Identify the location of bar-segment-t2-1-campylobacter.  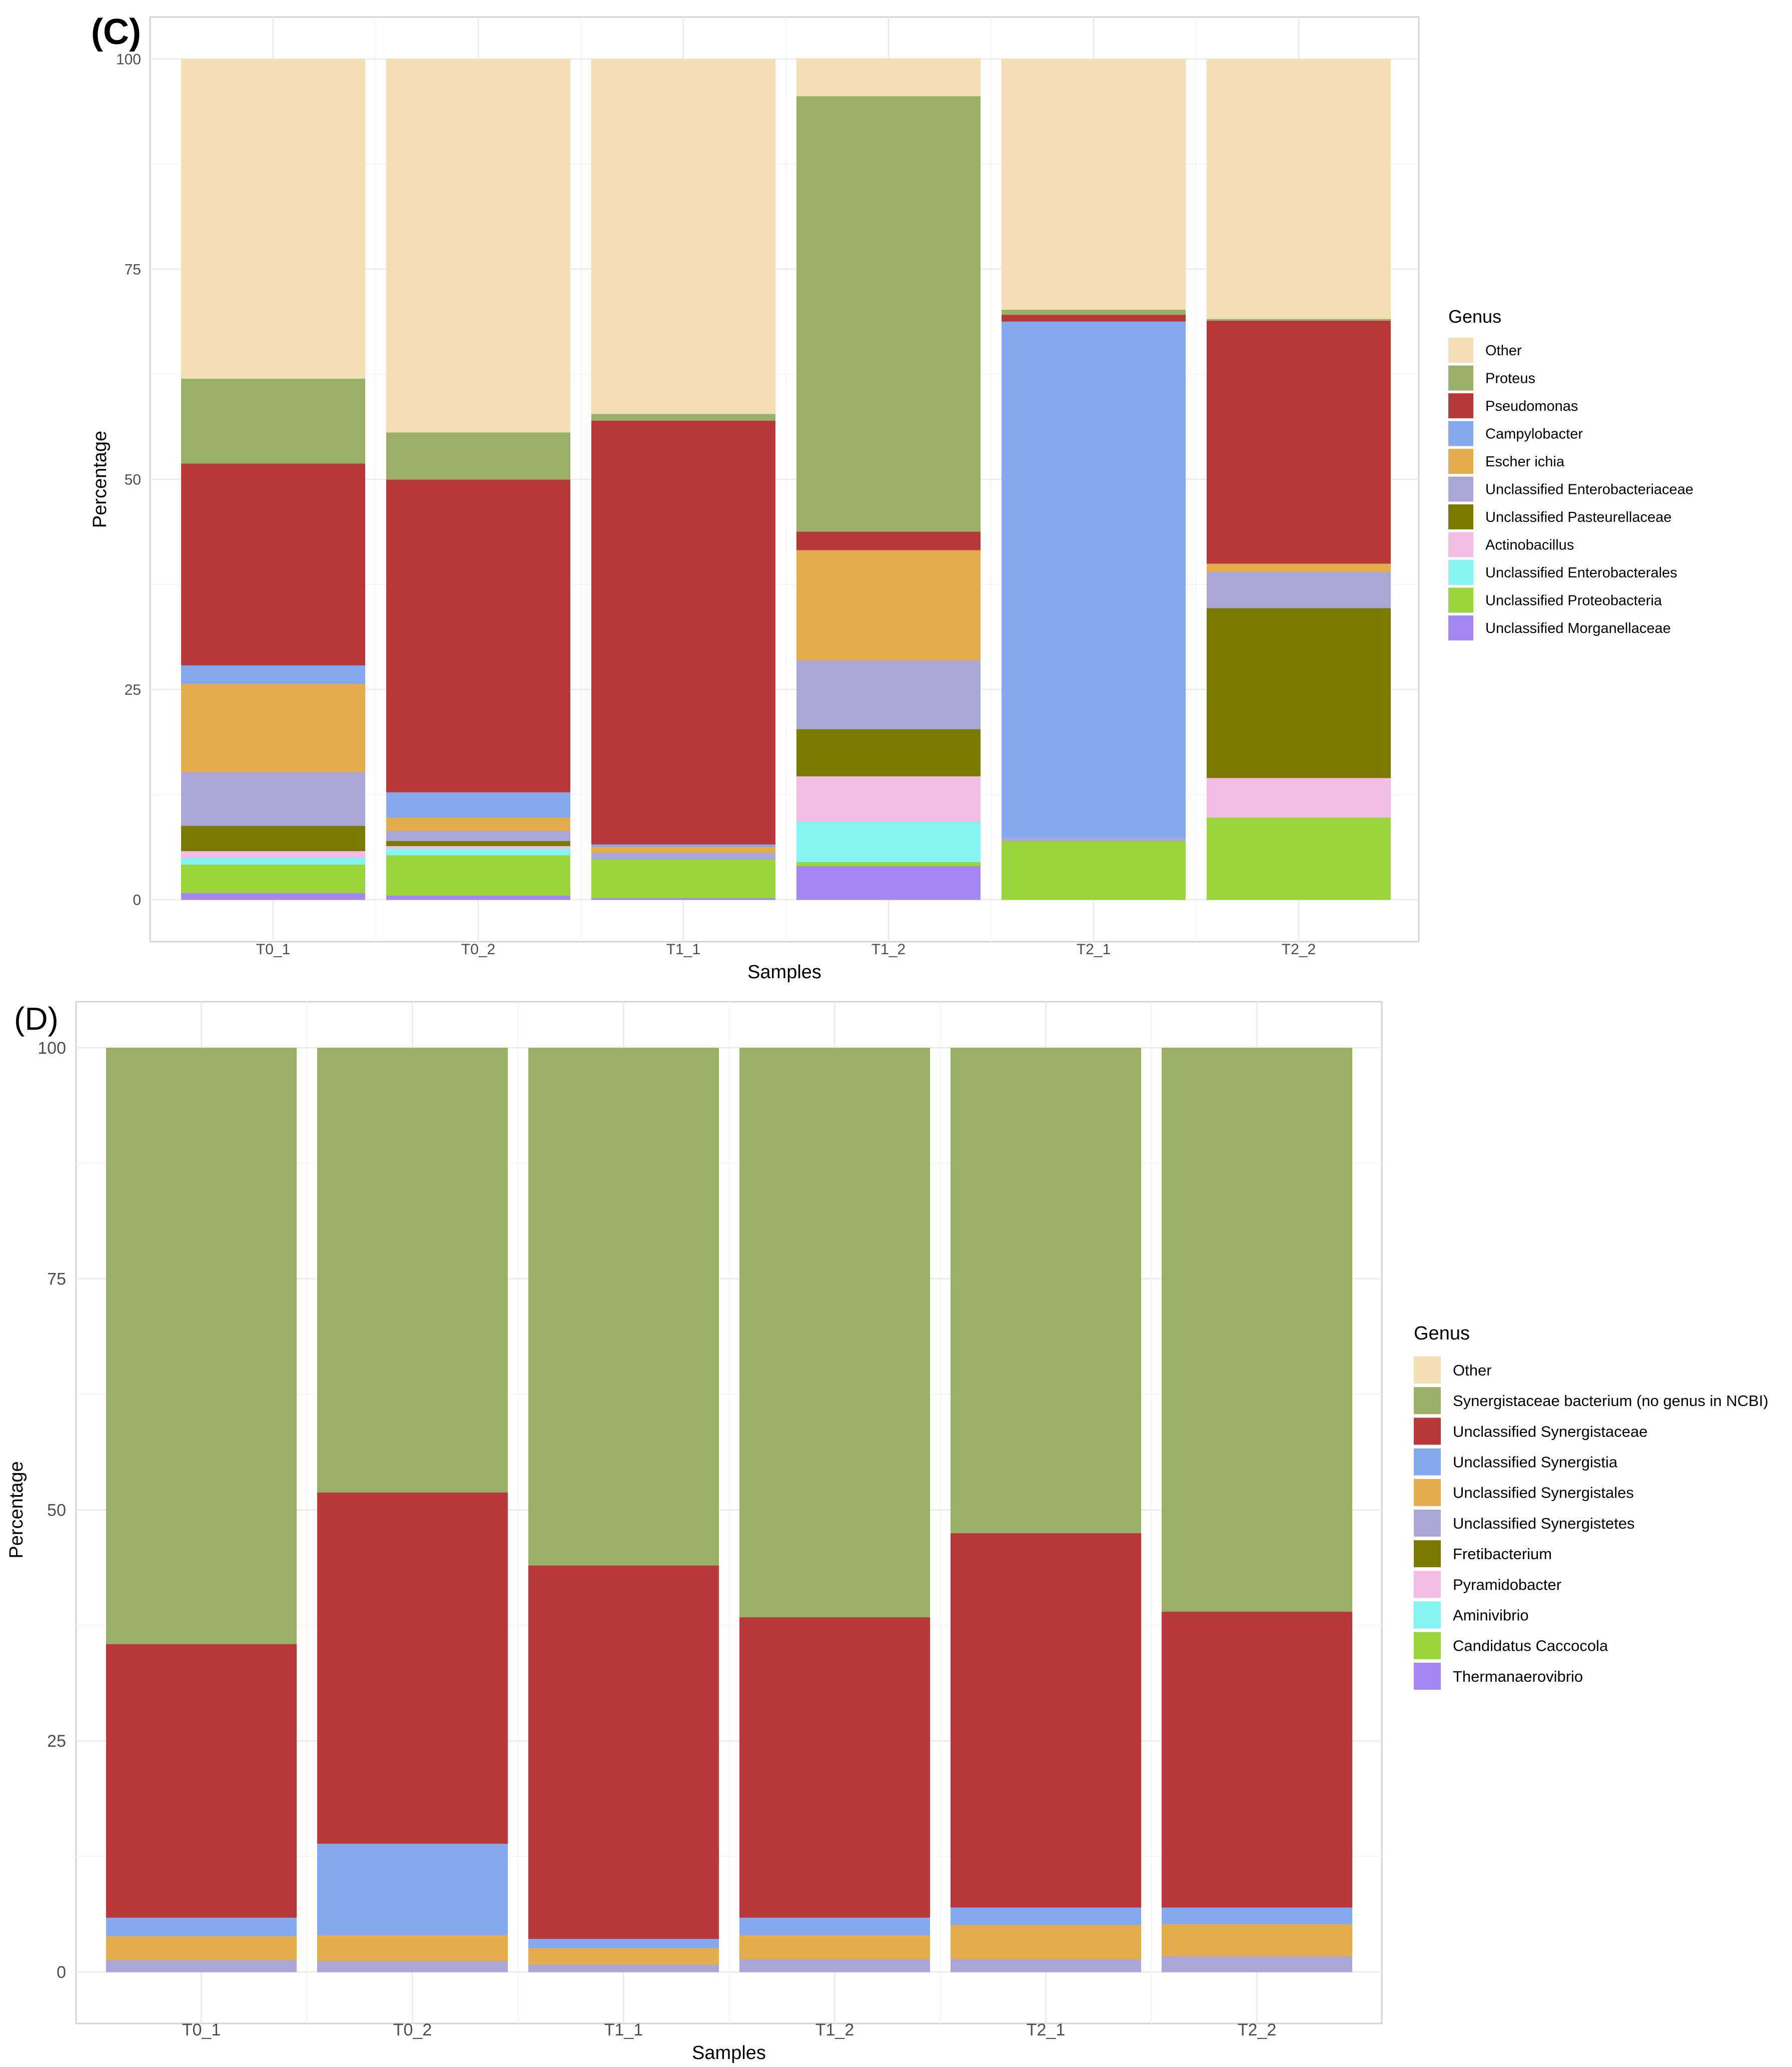
(1094, 579).